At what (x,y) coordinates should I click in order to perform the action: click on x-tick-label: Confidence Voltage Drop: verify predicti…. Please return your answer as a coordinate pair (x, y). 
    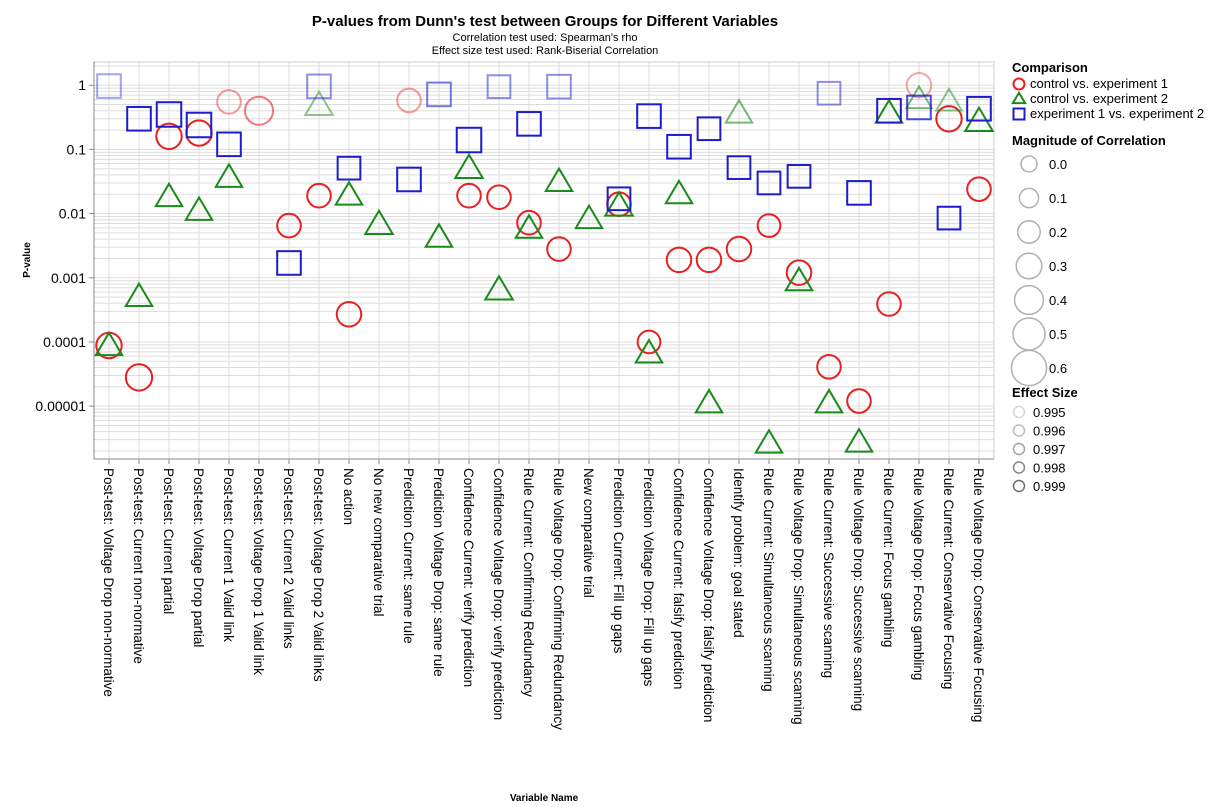
    Looking at the image, I should click on (498, 594).